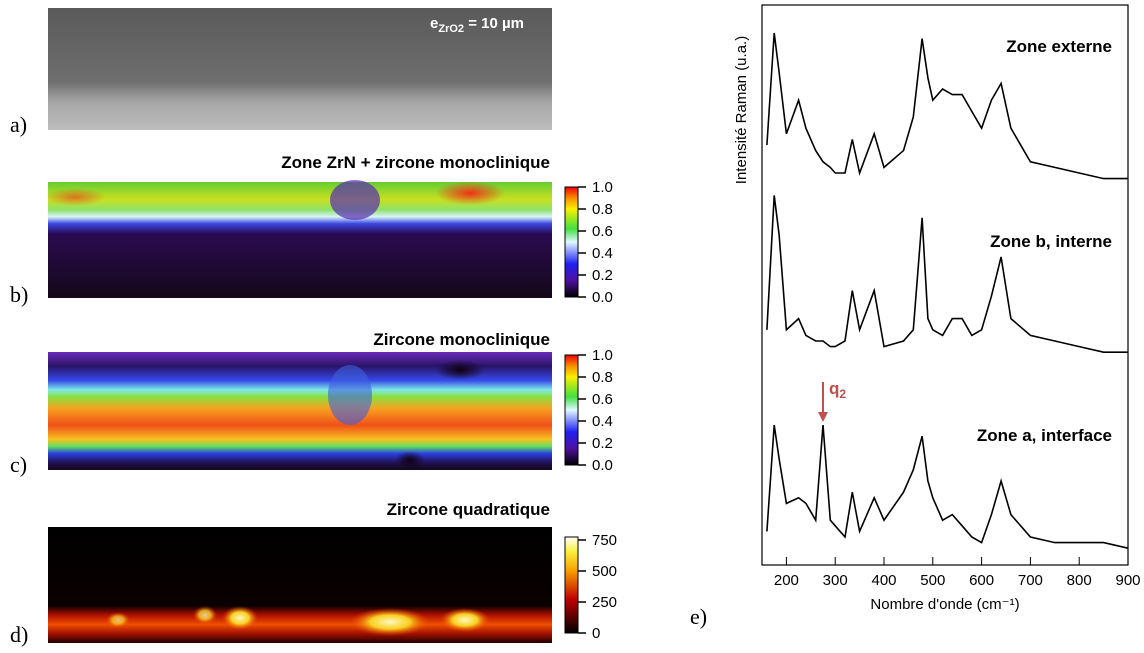 The image size is (1144, 653). Describe the element at coordinates (1030, 580) in the screenshot. I see `tick-label: 700` at that location.